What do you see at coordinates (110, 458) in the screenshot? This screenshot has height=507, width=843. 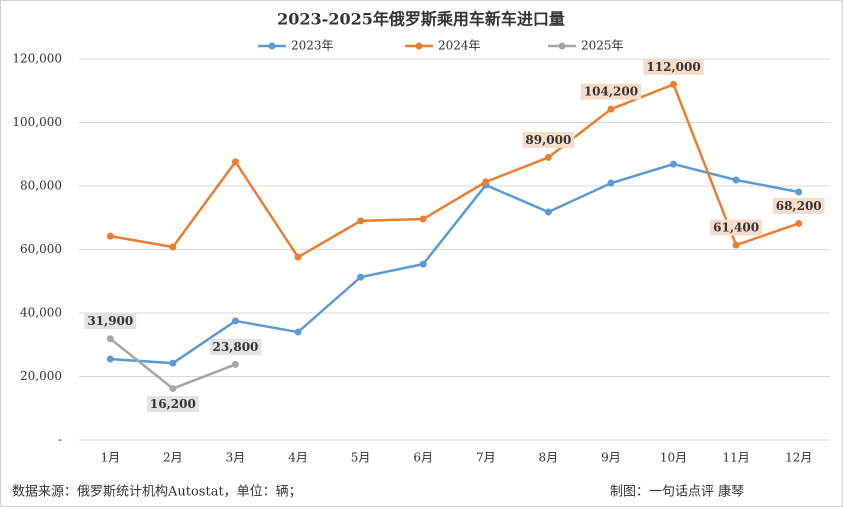 I see `x-tick-label: 1月` at bounding box center [110, 458].